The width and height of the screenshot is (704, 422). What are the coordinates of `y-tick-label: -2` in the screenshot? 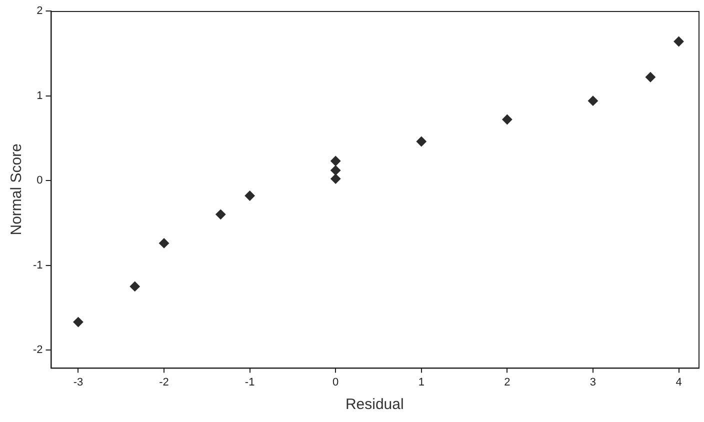 It's located at (38, 350).